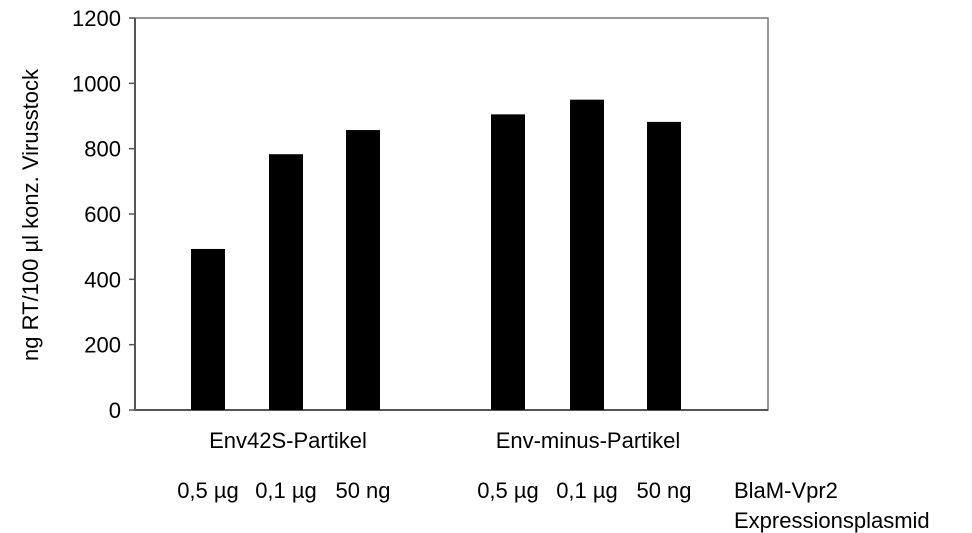  I want to click on axis-note-line-1: BlaM-Vpr2, so click(786, 490).